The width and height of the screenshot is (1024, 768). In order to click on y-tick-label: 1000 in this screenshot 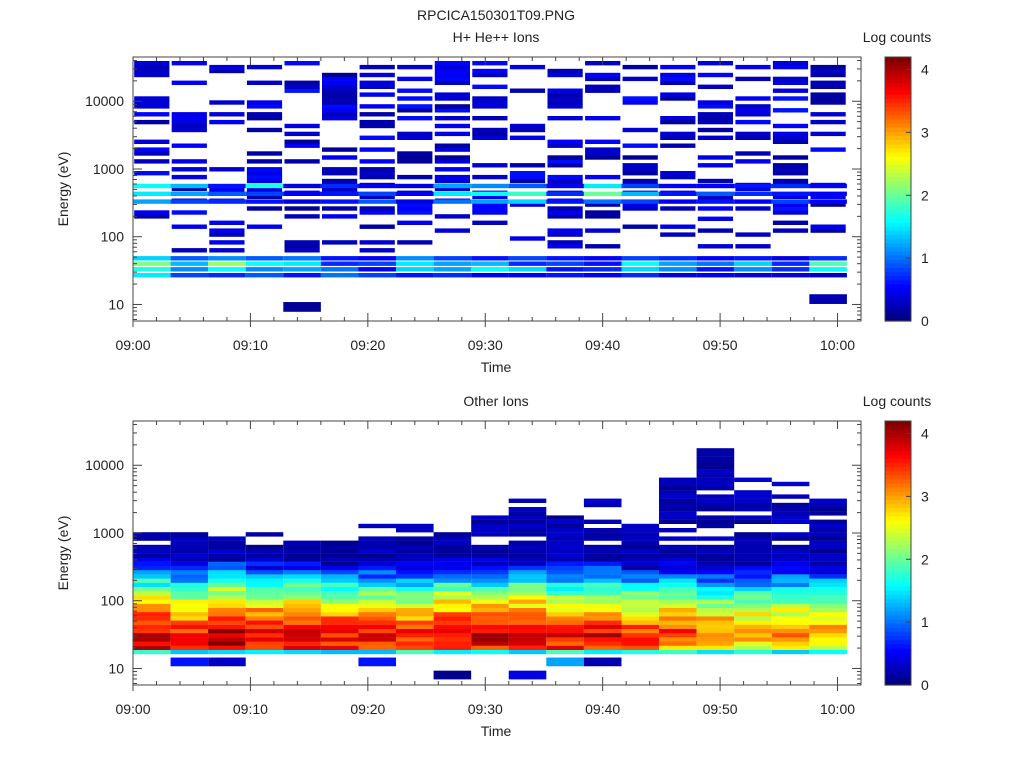, I will do `click(108, 169)`.